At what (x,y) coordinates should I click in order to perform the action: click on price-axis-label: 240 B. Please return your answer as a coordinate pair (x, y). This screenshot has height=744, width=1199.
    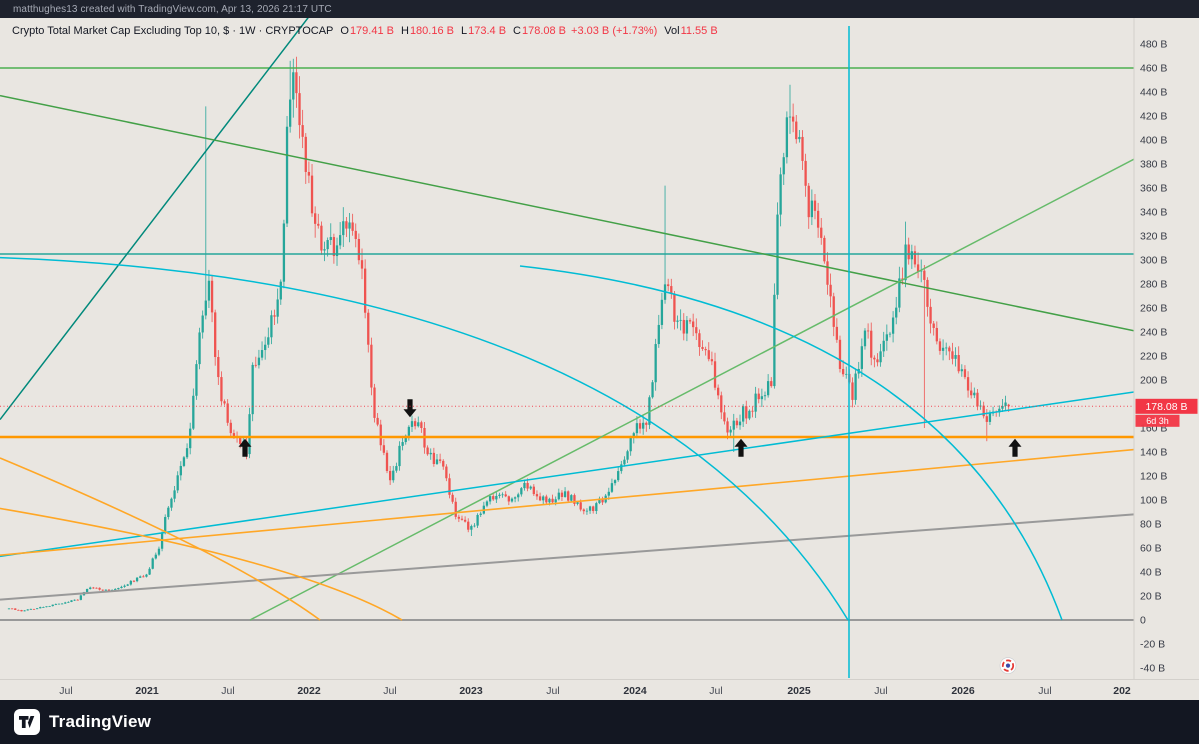
    Looking at the image, I should click on (1153, 333).